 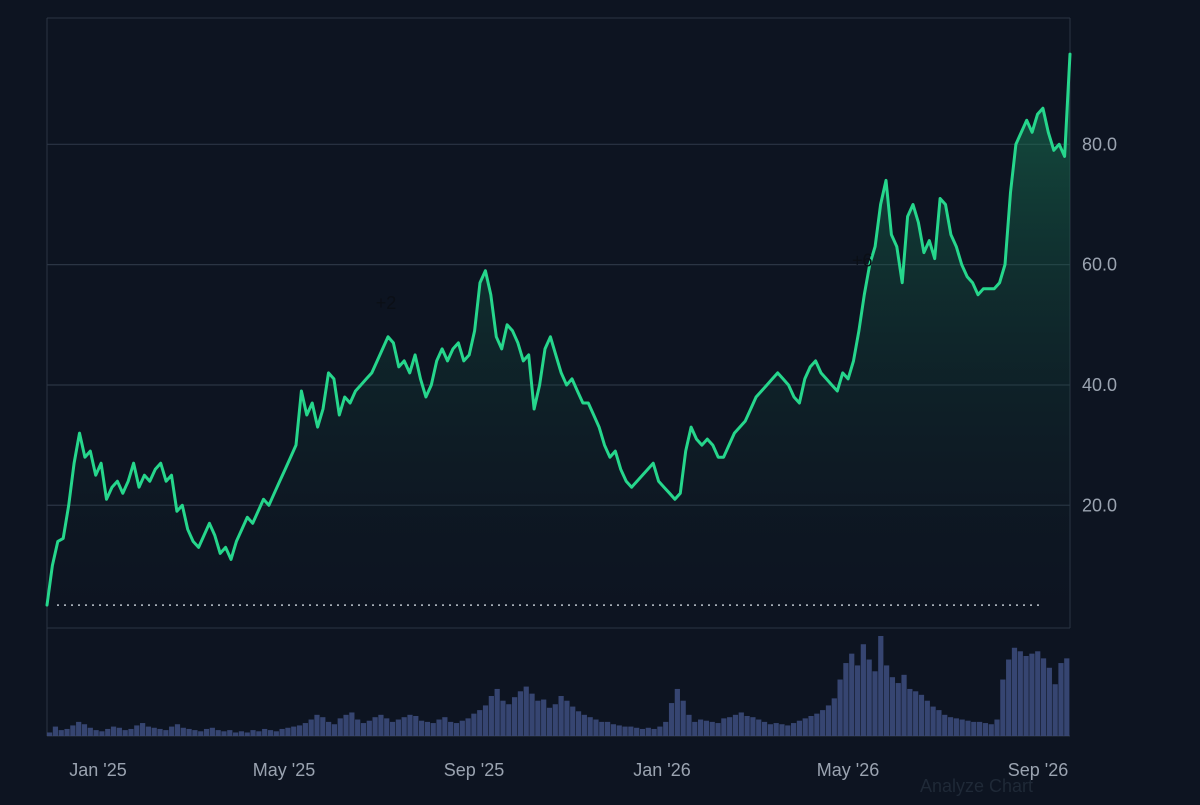 What do you see at coordinates (977, 786) in the screenshot?
I see `analyze-chart-link: Analyze Chart` at bounding box center [977, 786].